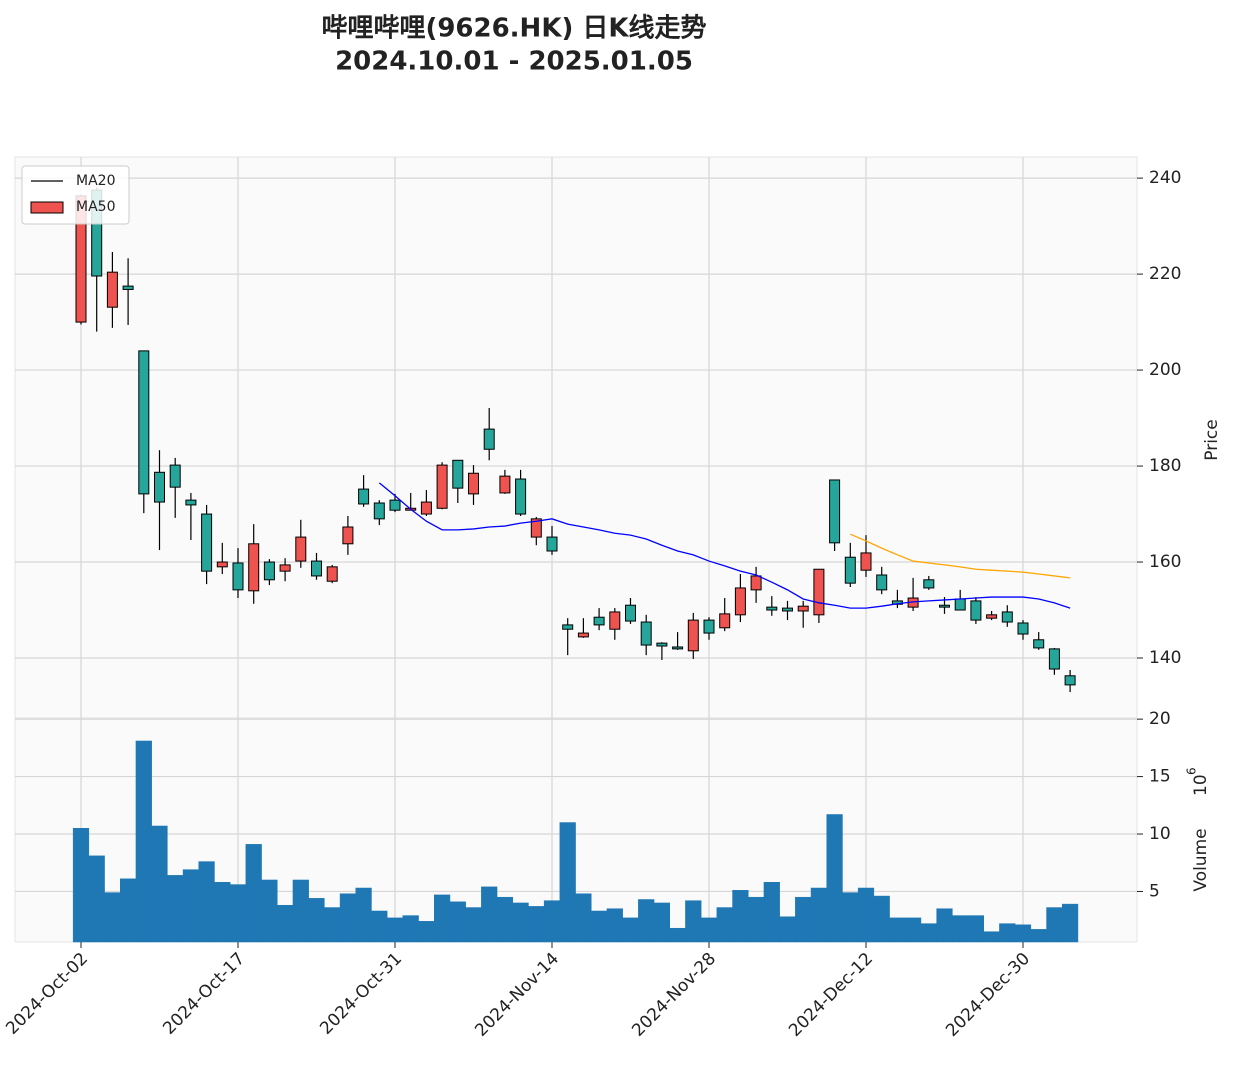 The image size is (1235, 1086). I want to click on legend-icon, so click(47, 207).